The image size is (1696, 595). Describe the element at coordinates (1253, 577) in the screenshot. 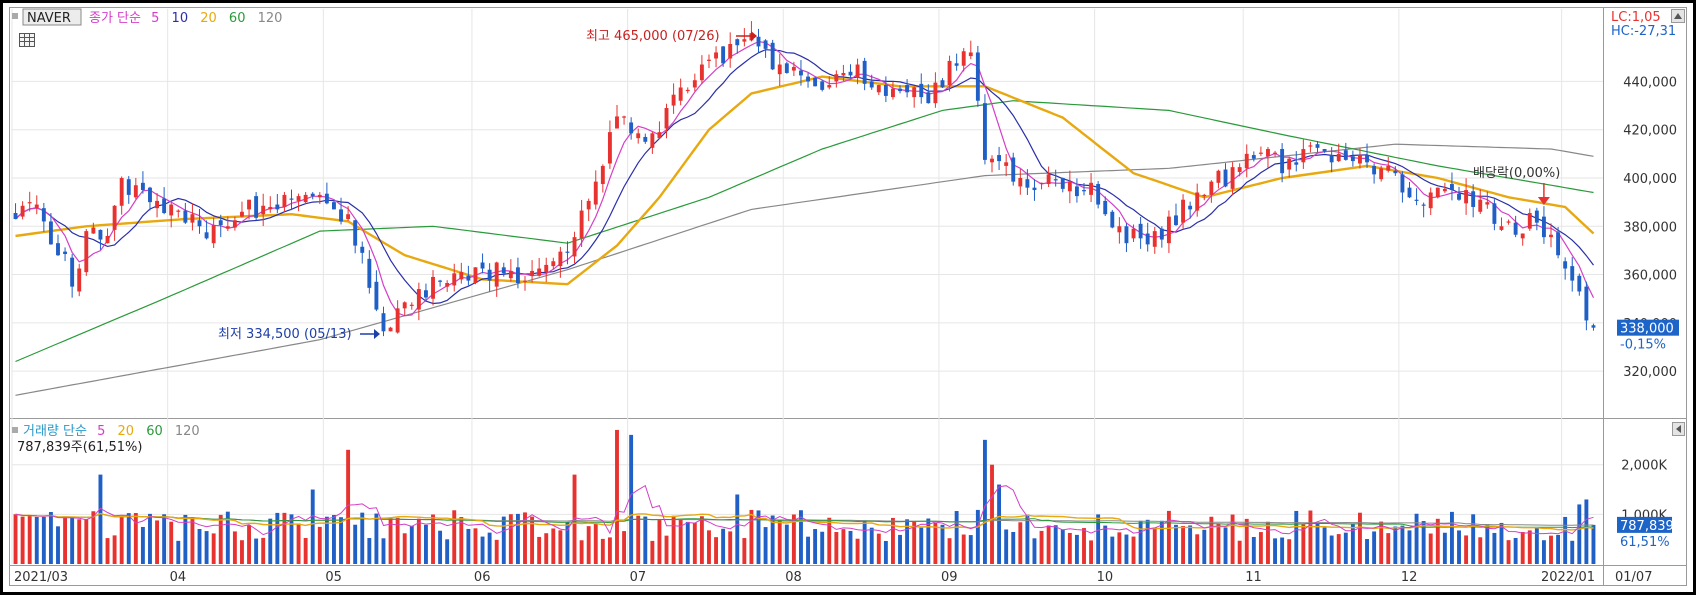

I see `x-tick-label: 11` at that location.